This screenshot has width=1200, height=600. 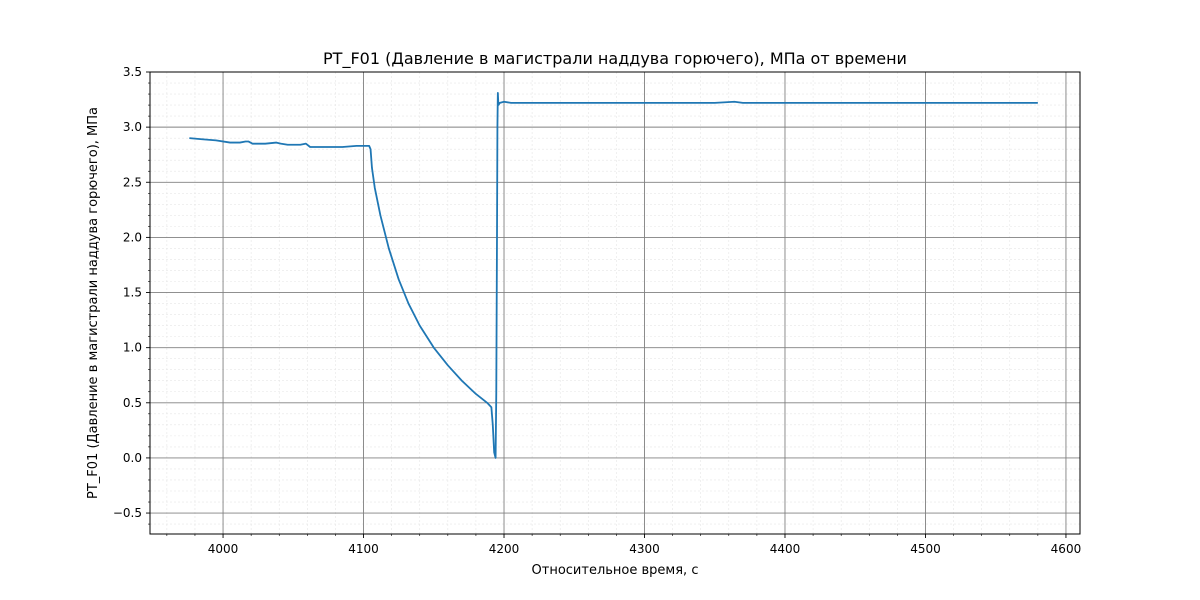 I want to click on y-tick-label: 0.0, so click(x=132, y=458).